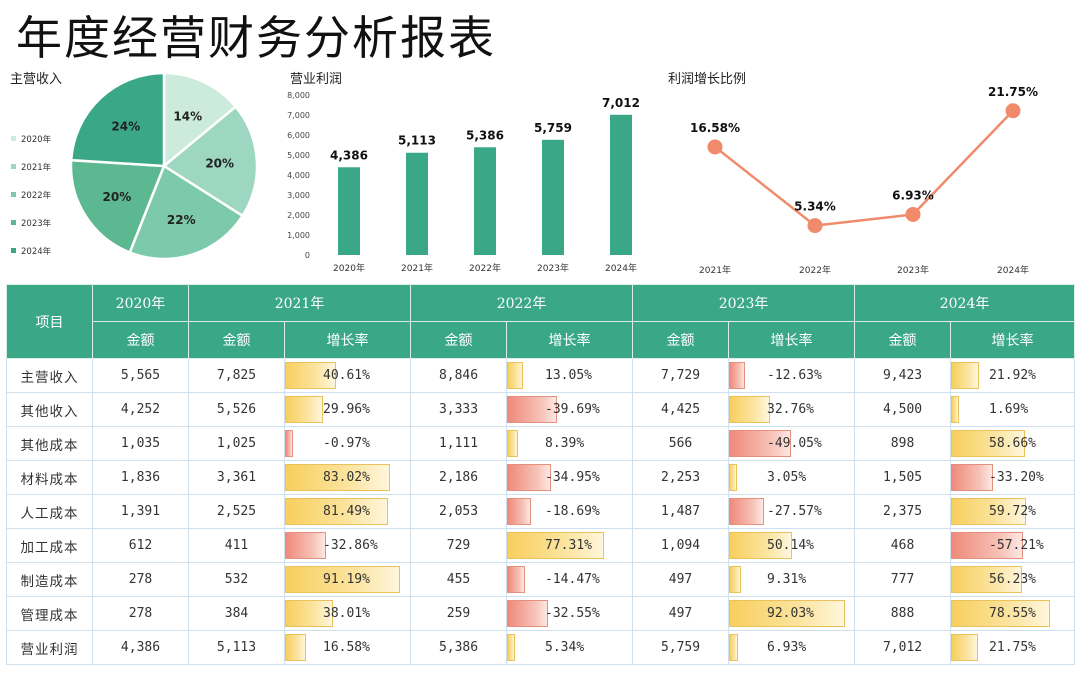  What do you see at coordinates (236, 375) in the screenshot?
I see `amount-cell: 7,825` at bounding box center [236, 375].